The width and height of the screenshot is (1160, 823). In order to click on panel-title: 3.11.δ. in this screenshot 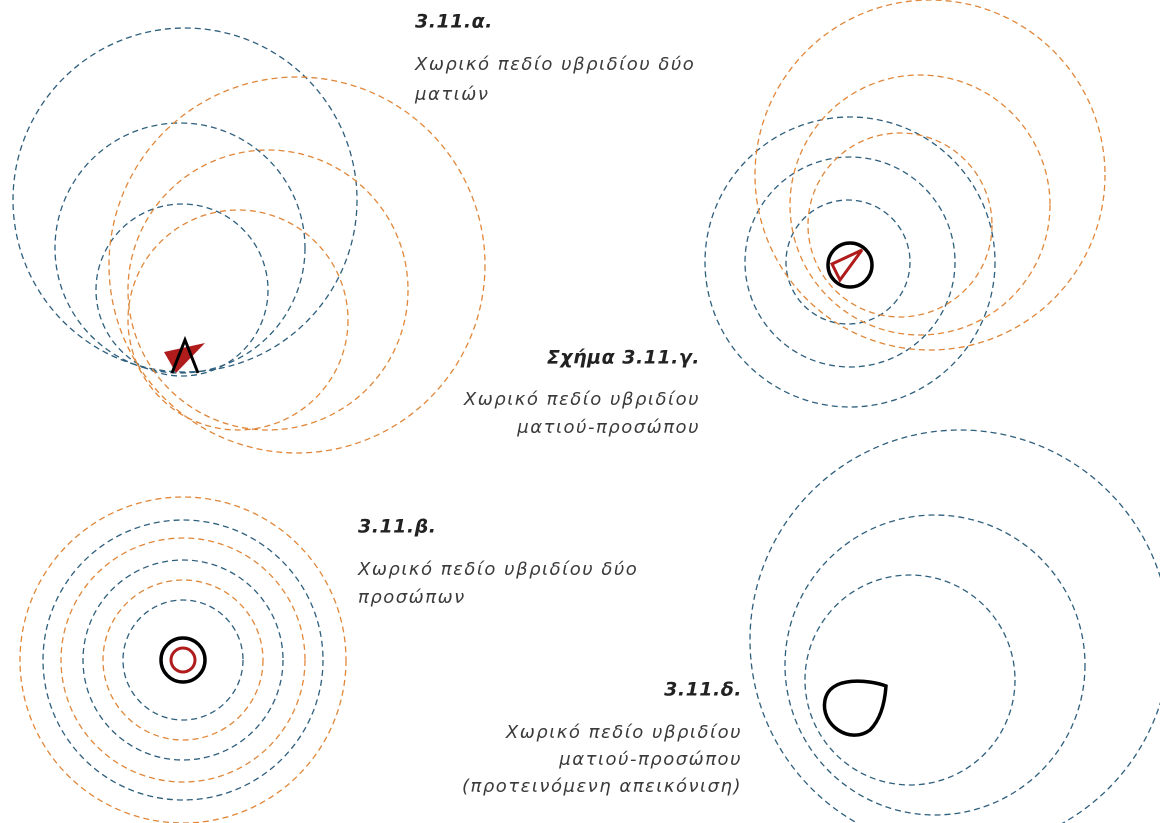, I will do `click(703, 690)`.